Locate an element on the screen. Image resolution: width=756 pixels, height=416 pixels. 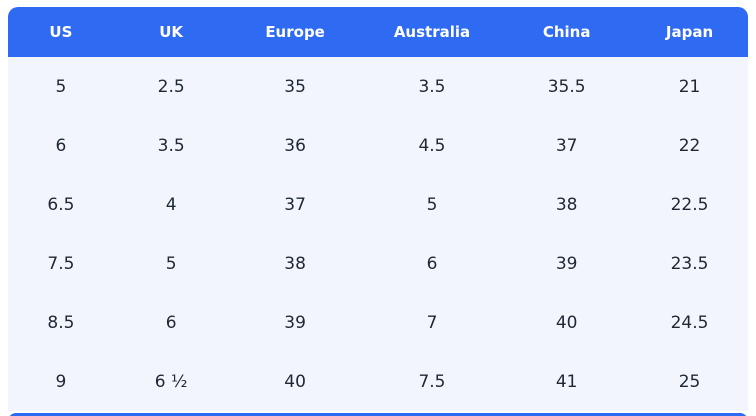
table-row: 9 6 ½ 40 7.5 41 25 is located at coordinates (378, 381).